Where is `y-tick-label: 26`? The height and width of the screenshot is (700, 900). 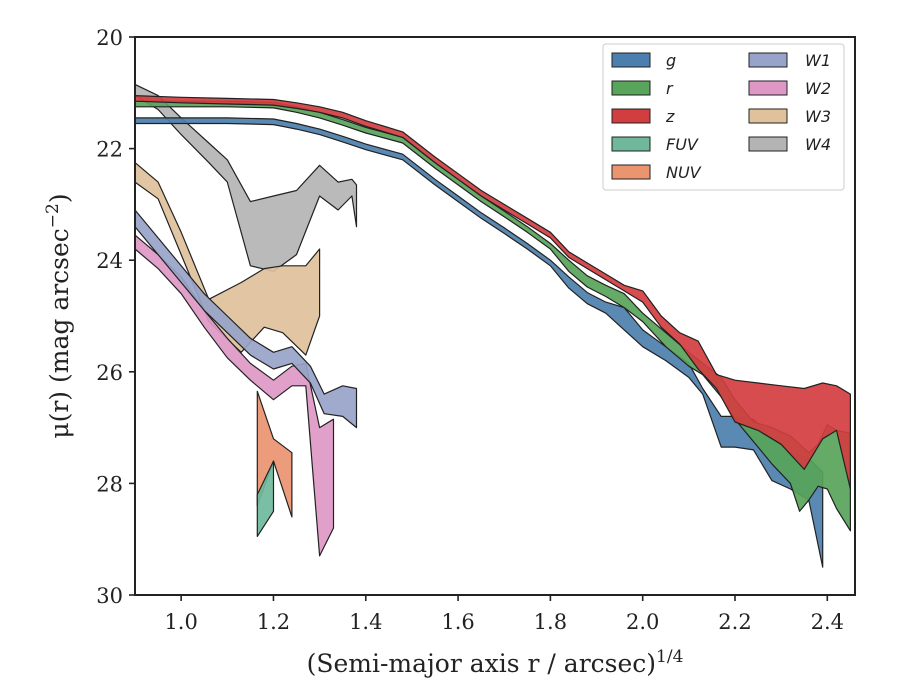
y-tick-label: 26 is located at coordinates (109, 373).